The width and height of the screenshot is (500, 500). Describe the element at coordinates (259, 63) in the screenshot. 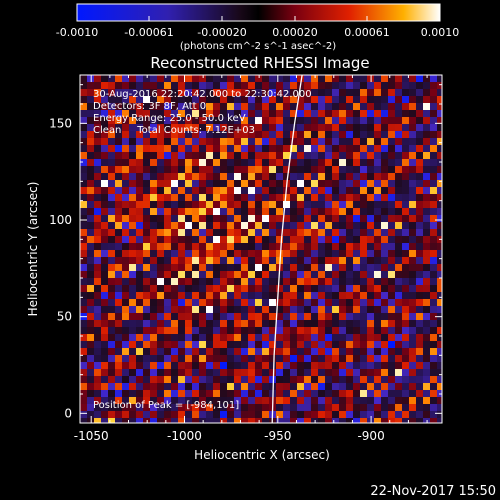

I see `chart-title: Reconstructed RHESSI Image` at that location.